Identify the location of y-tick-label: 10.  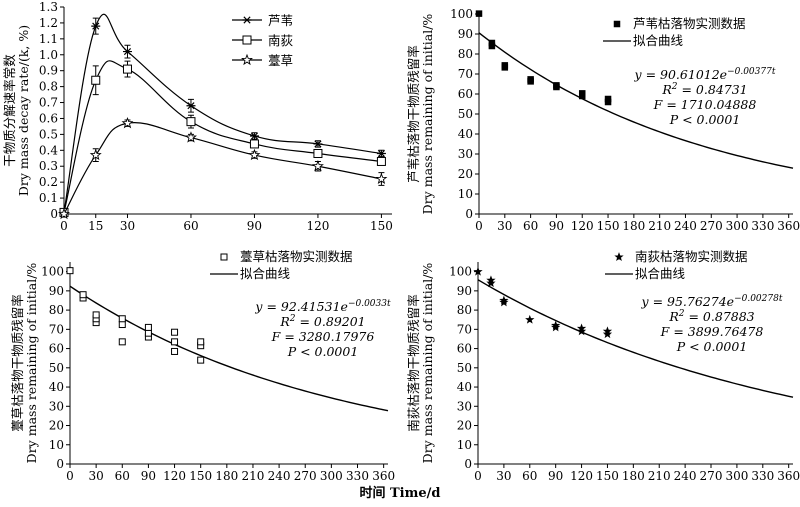
(56, 445).